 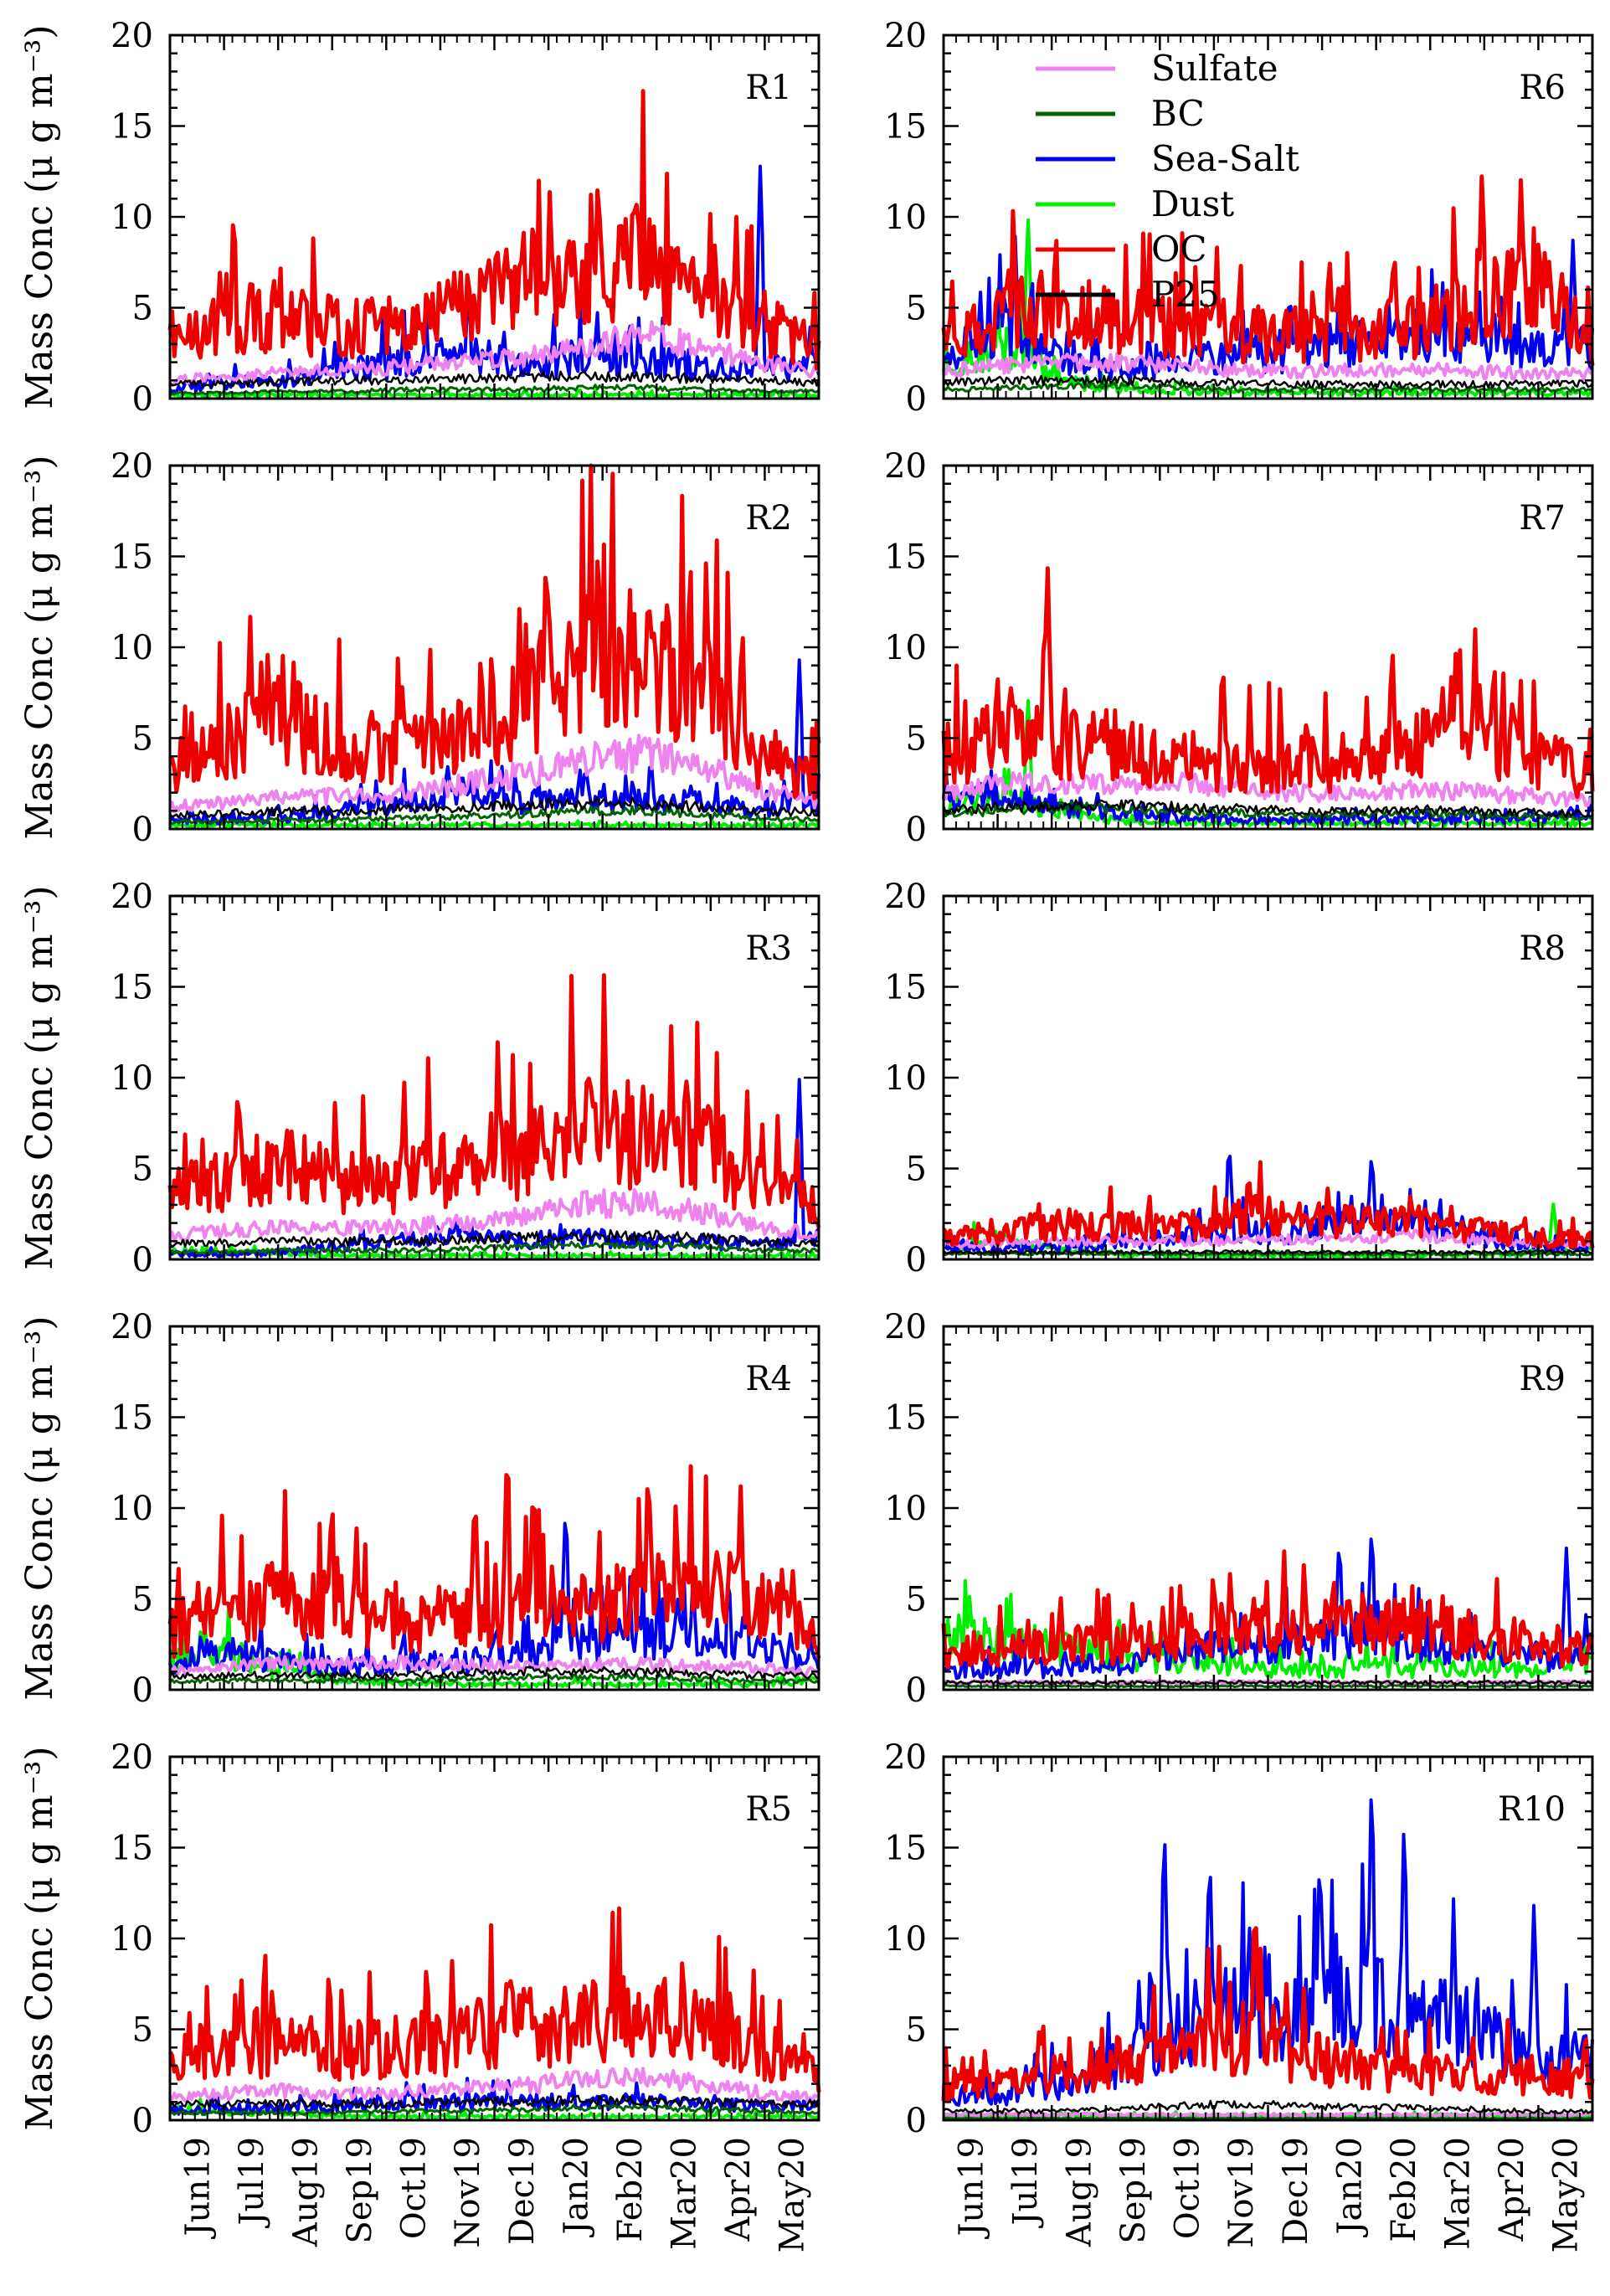 What do you see at coordinates (1025, 2183) in the screenshot?
I see `x-tick-label: Jul19` at bounding box center [1025, 2183].